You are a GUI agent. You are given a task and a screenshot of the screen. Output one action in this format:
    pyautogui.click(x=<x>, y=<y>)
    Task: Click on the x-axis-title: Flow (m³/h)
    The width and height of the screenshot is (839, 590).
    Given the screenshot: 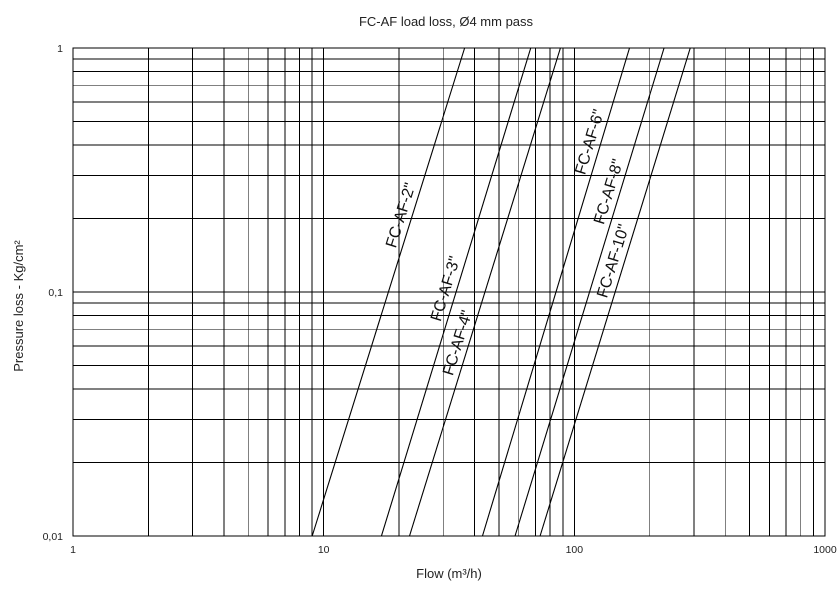 What is the action you would take?
    pyautogui.click(x=449, y=573)
    